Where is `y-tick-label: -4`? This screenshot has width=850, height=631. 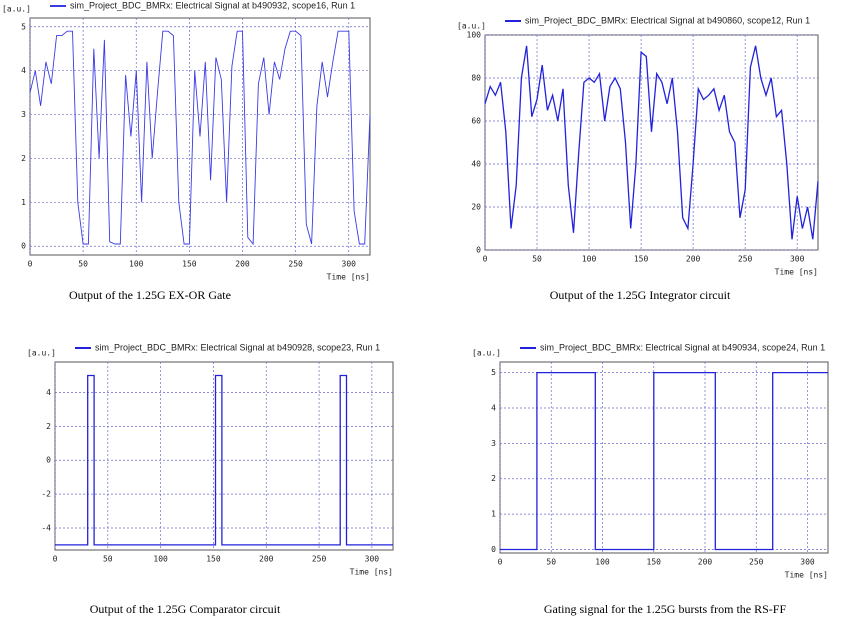 y-tick-label: -4 is located at coordinates (46, 527).